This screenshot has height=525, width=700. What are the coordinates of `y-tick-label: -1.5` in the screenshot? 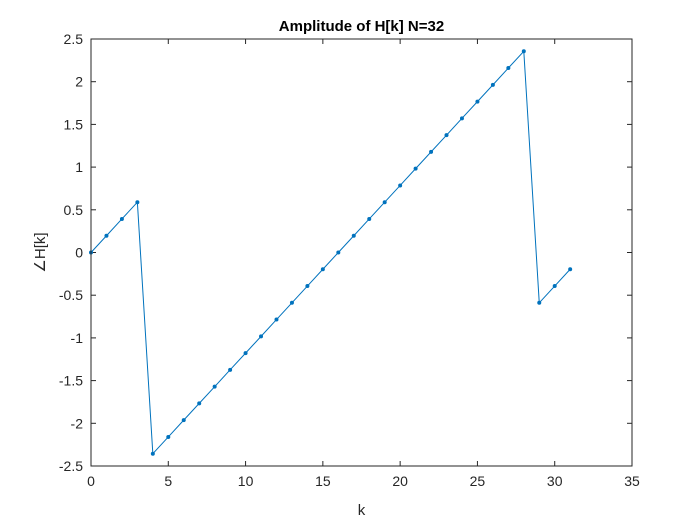 It's located at (71, 381).